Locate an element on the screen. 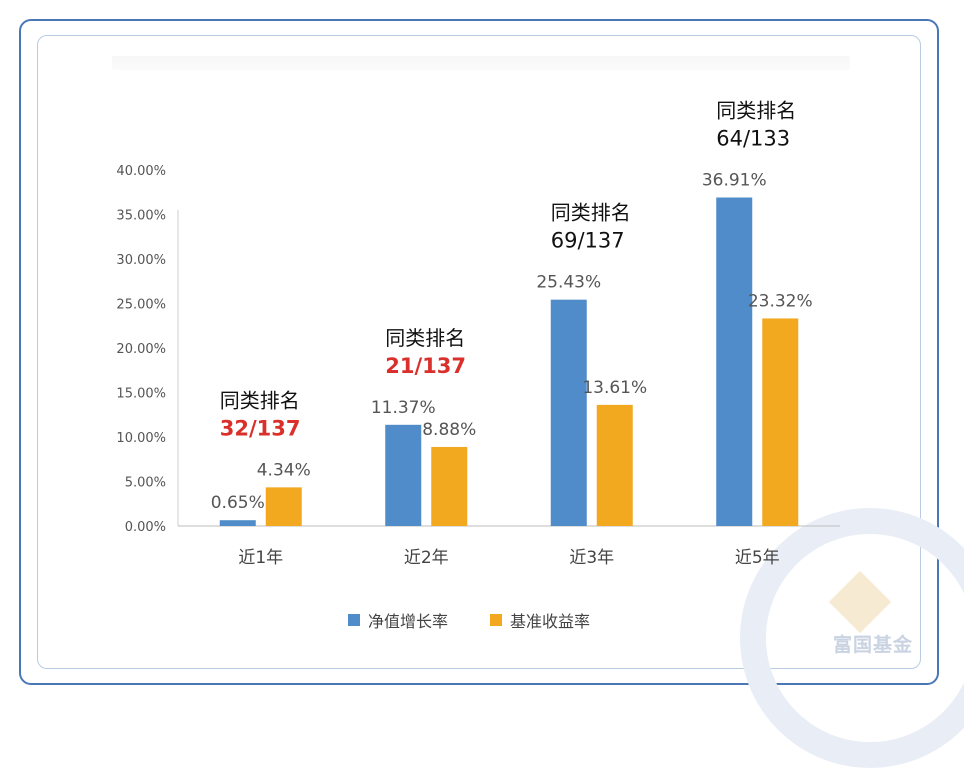  header-shade is located at coordinates (481, 63).